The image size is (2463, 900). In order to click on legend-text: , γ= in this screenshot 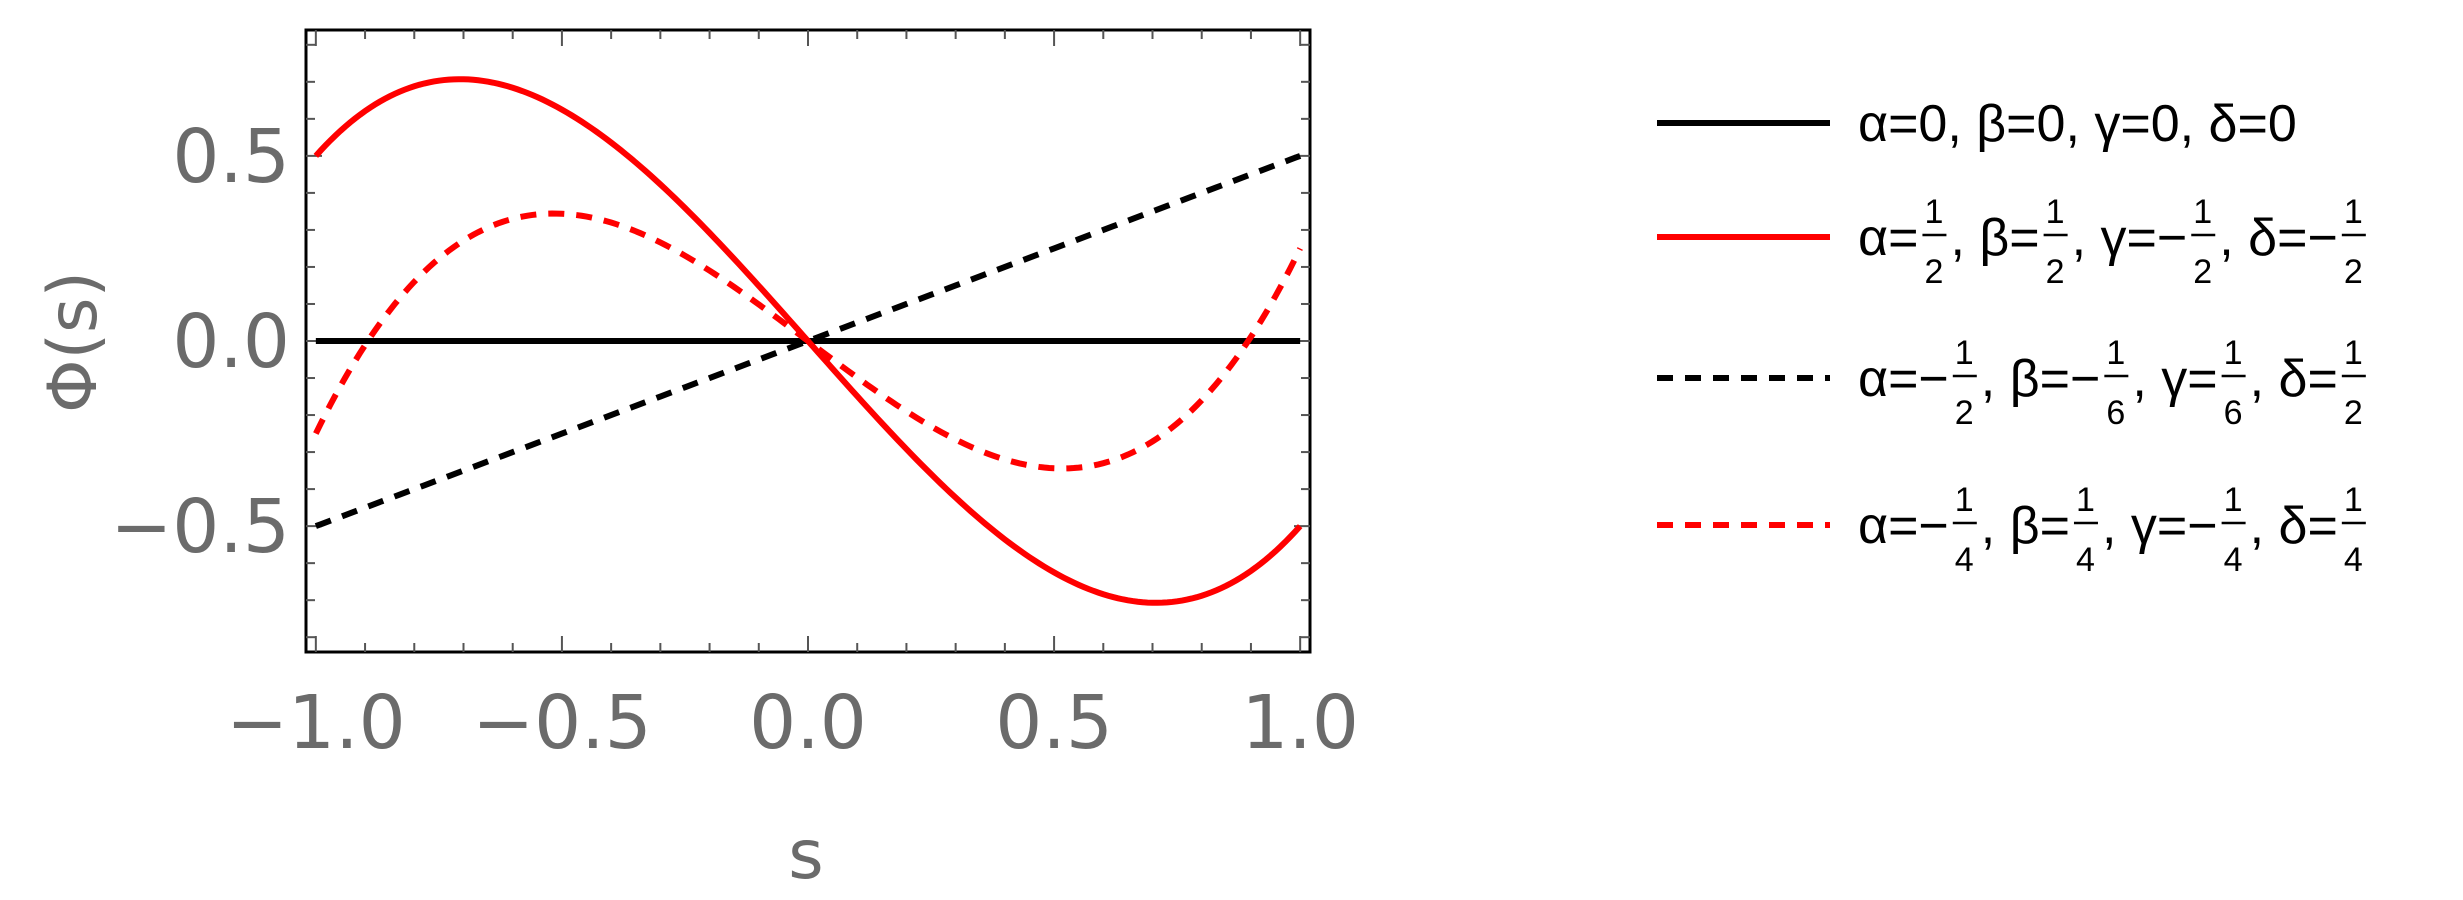, I will do `click(2174, 379)`.